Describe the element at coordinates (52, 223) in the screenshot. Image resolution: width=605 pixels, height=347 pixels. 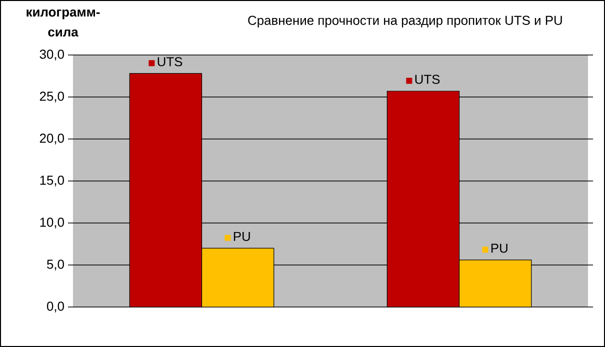
I see `y-tick-label: 10,0` at that location.